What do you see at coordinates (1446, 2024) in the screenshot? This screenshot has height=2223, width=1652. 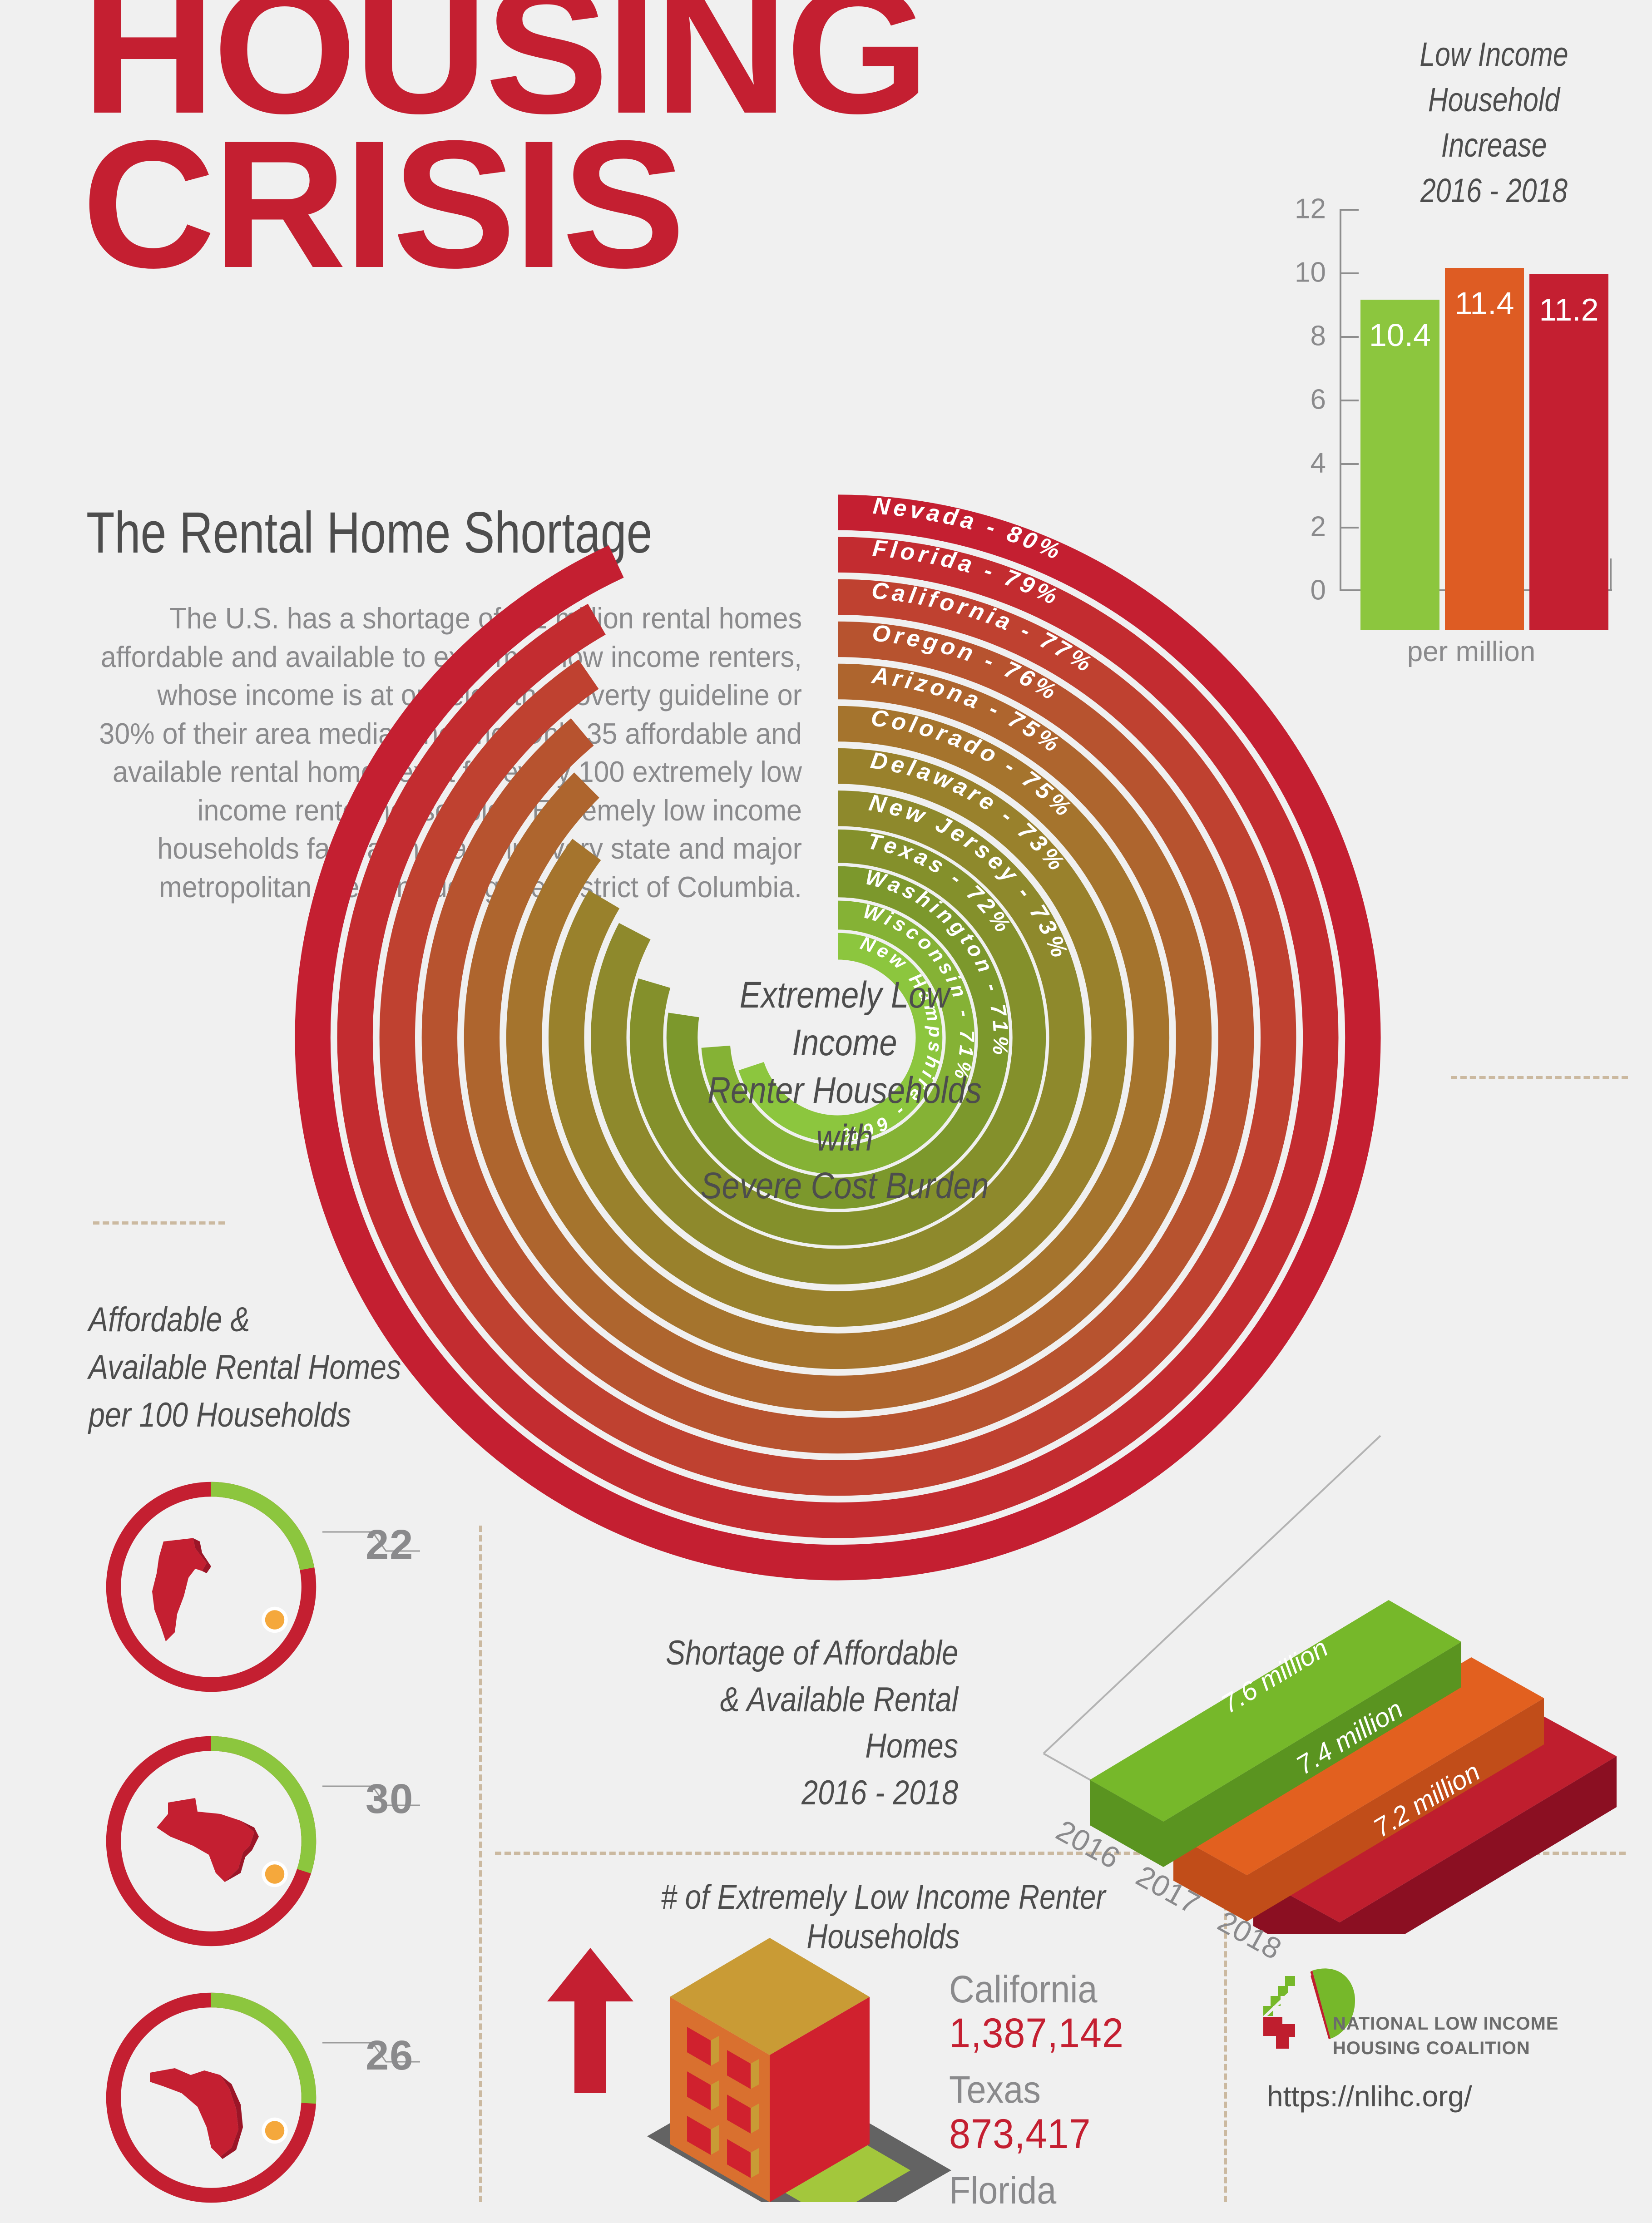 I see `nlihc-logo-line-1: NATIONAL LOW INCOME` at bounding box center [1446, 2024].